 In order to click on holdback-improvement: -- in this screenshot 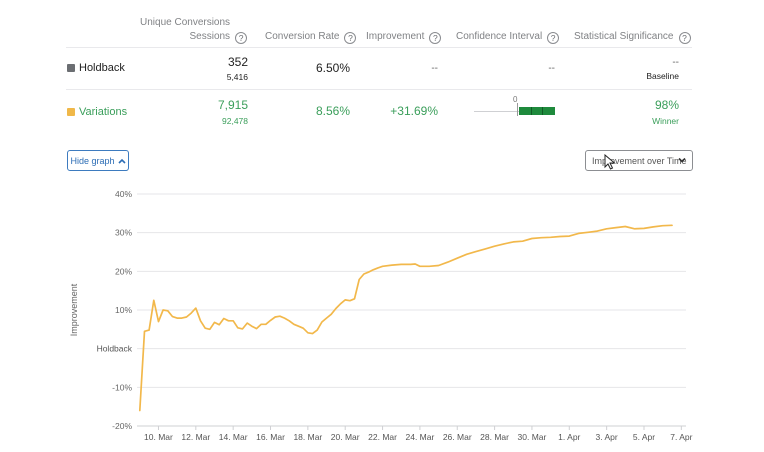, I will do `click(434, 68)`.